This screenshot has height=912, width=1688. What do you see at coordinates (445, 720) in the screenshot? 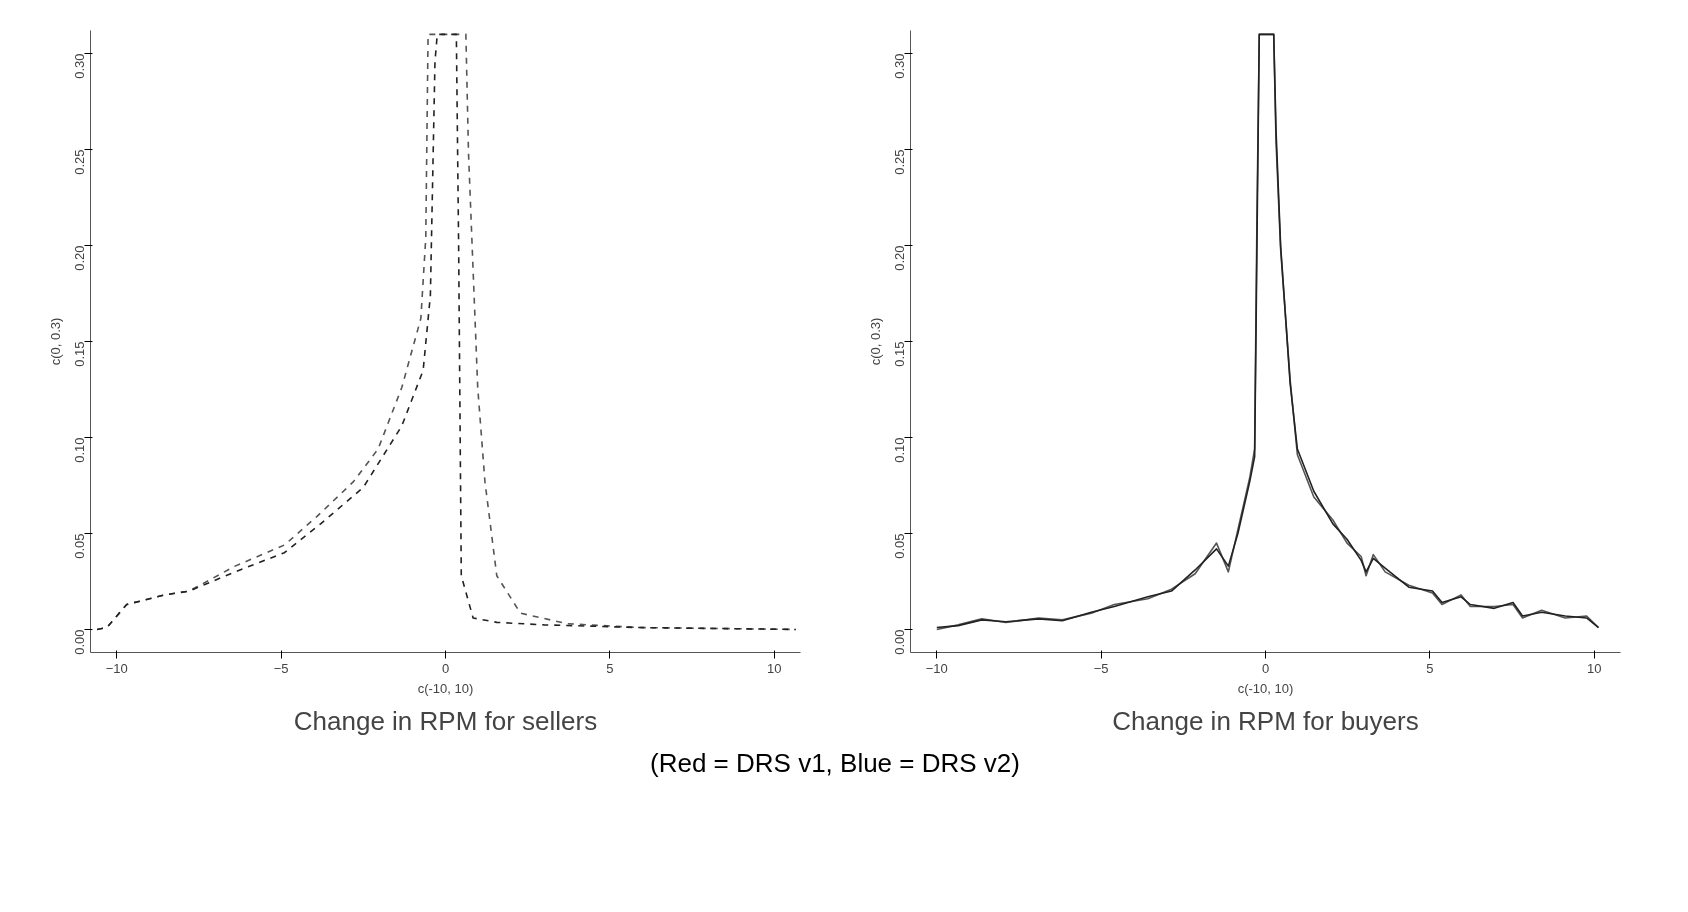
I see `text: Change in RPM for sellers` at bounding box center [445, 720].